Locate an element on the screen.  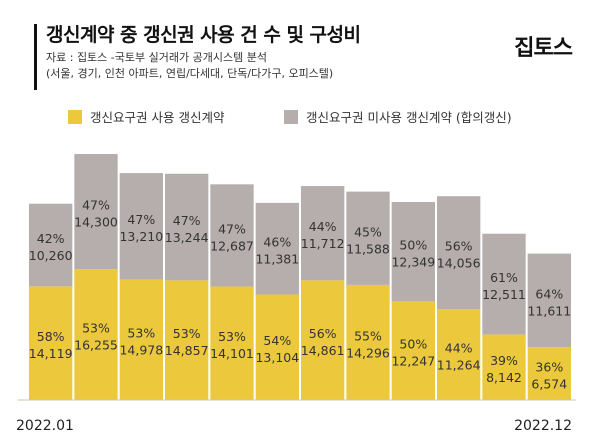
label-used-value-4: 14,857 is located at coordinates (187, 350).